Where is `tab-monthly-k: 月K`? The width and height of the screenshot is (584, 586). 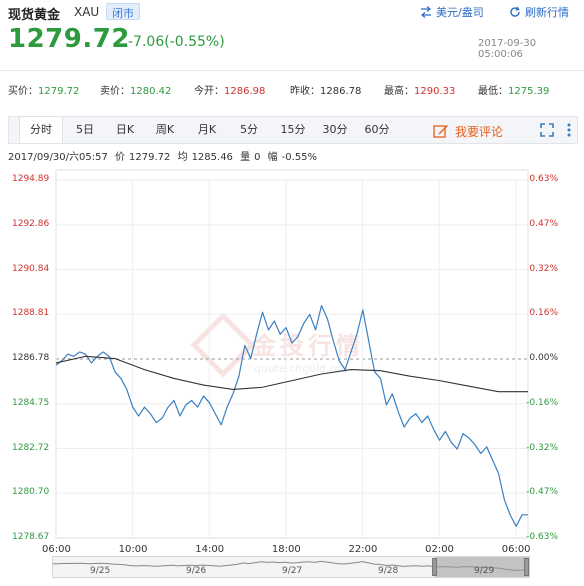 tab-monthly-k: 月K is located at coordinates (207, 129).